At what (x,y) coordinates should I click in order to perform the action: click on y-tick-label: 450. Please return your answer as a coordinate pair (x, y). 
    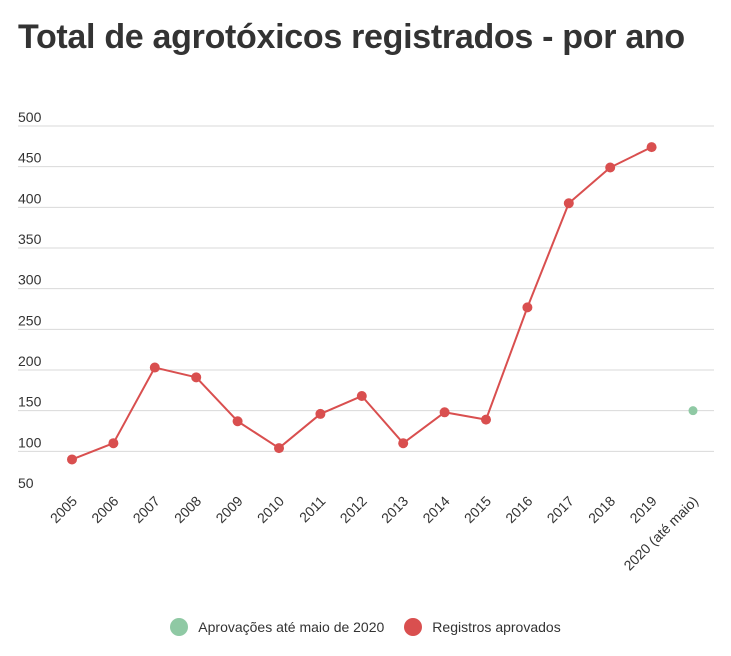
    Looking at the image, I should click on (30, 158).